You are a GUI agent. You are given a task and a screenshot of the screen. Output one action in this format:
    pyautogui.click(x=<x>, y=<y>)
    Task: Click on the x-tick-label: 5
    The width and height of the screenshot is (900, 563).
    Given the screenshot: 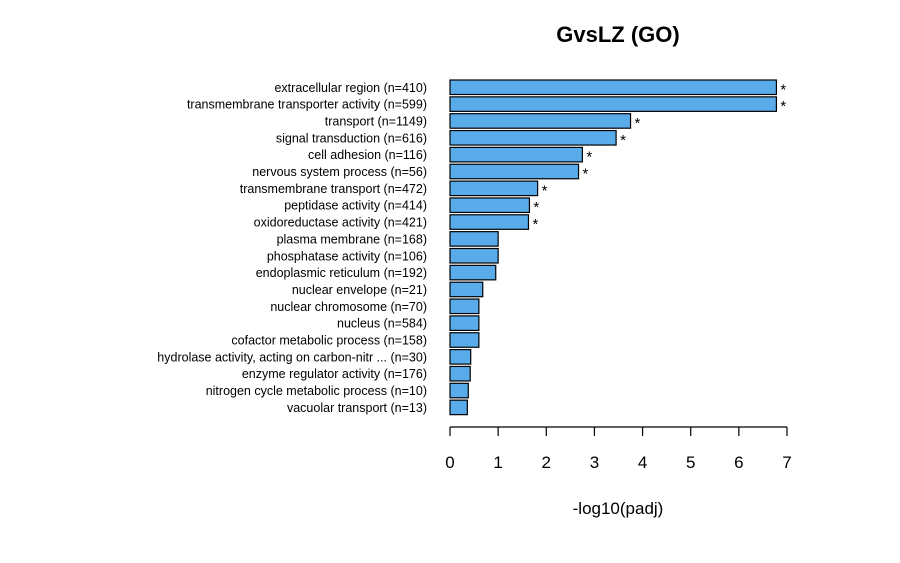 What is the action you would take?
    pyautogui.click(x=690, y=462)
    